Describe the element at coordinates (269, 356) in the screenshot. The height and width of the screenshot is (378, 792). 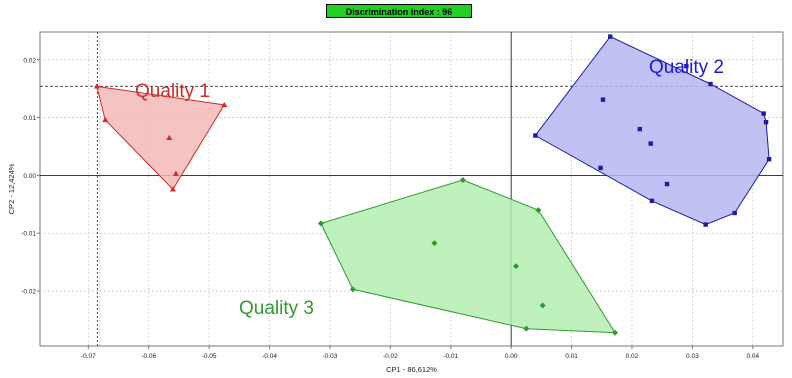
I see `x-tick-label: -0.04` at that location.